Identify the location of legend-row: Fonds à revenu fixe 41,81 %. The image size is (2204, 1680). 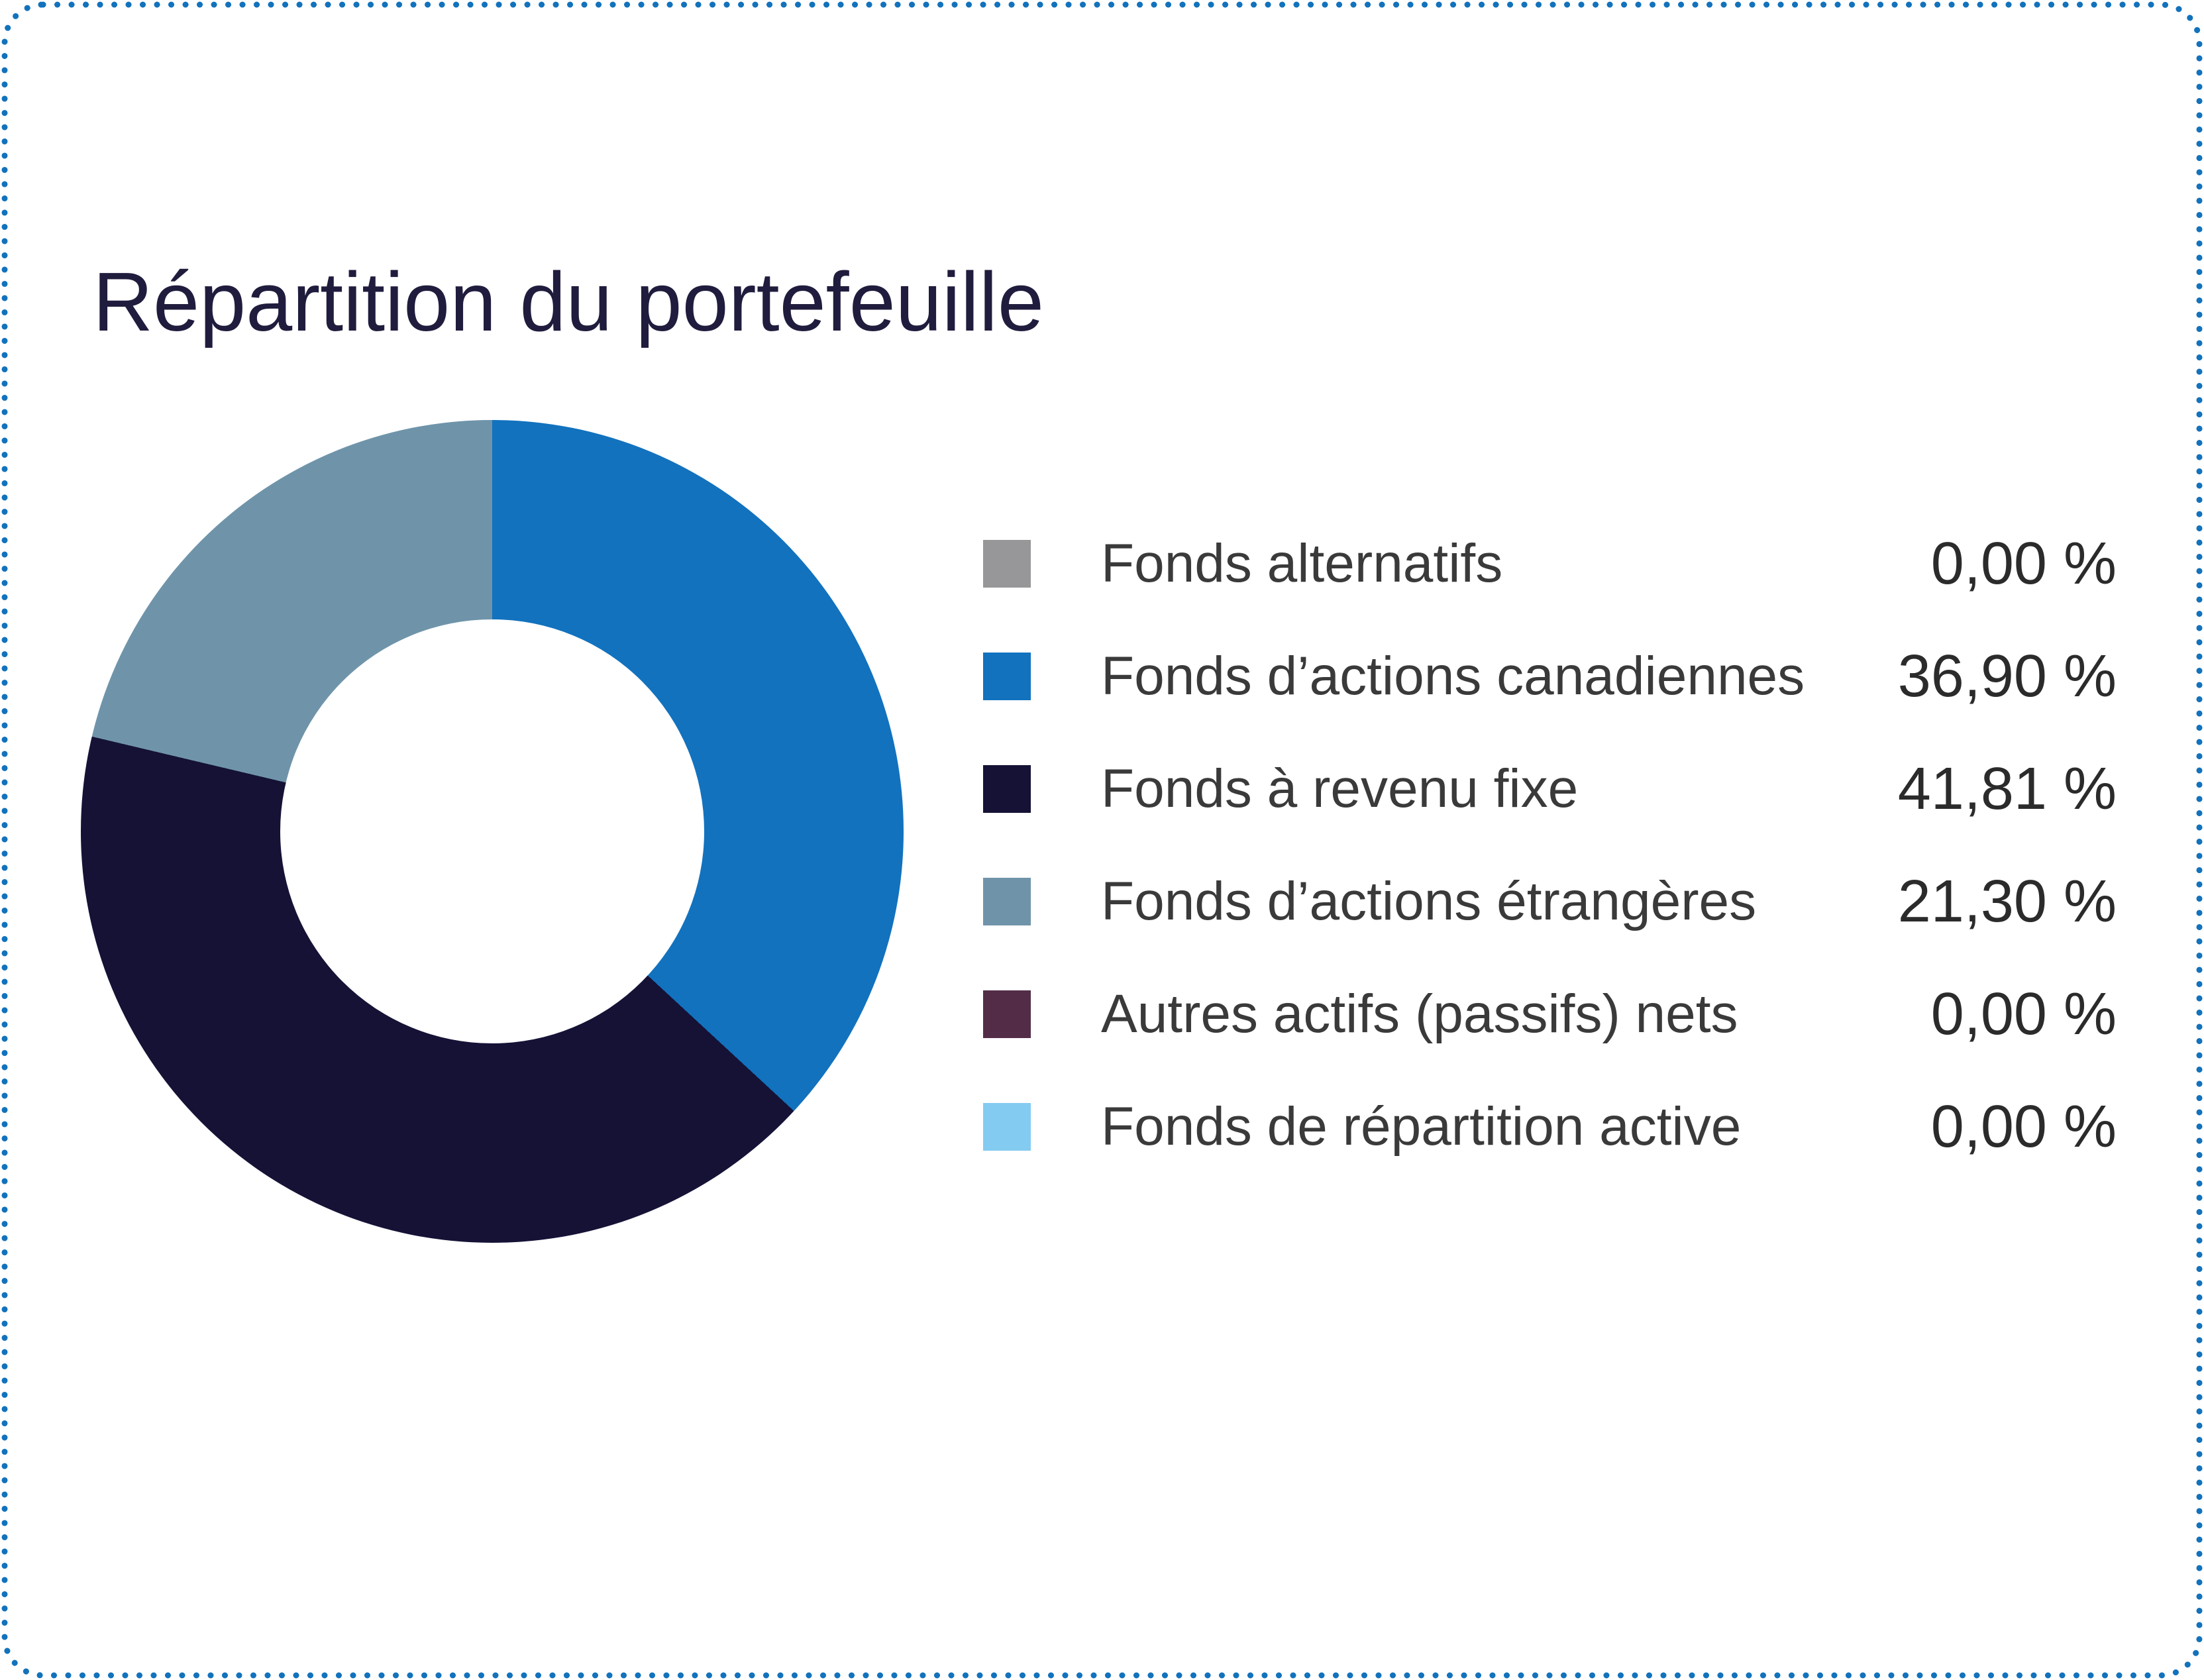
(1550, 789).